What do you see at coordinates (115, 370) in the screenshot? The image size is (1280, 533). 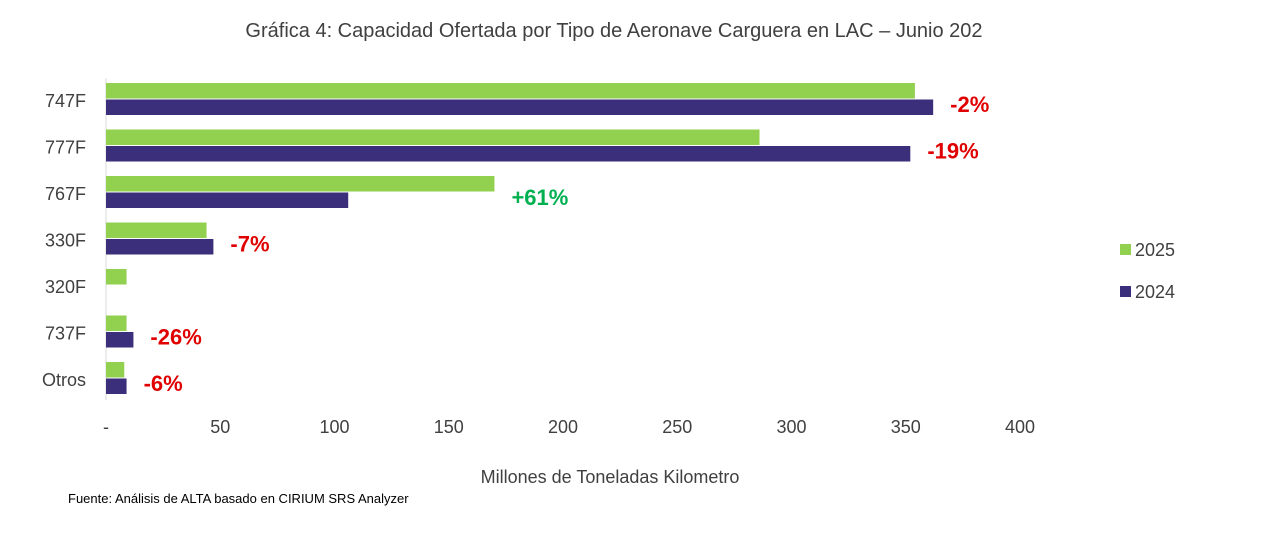 I see `bar-2025-otros` at bounding box center [115, 370].